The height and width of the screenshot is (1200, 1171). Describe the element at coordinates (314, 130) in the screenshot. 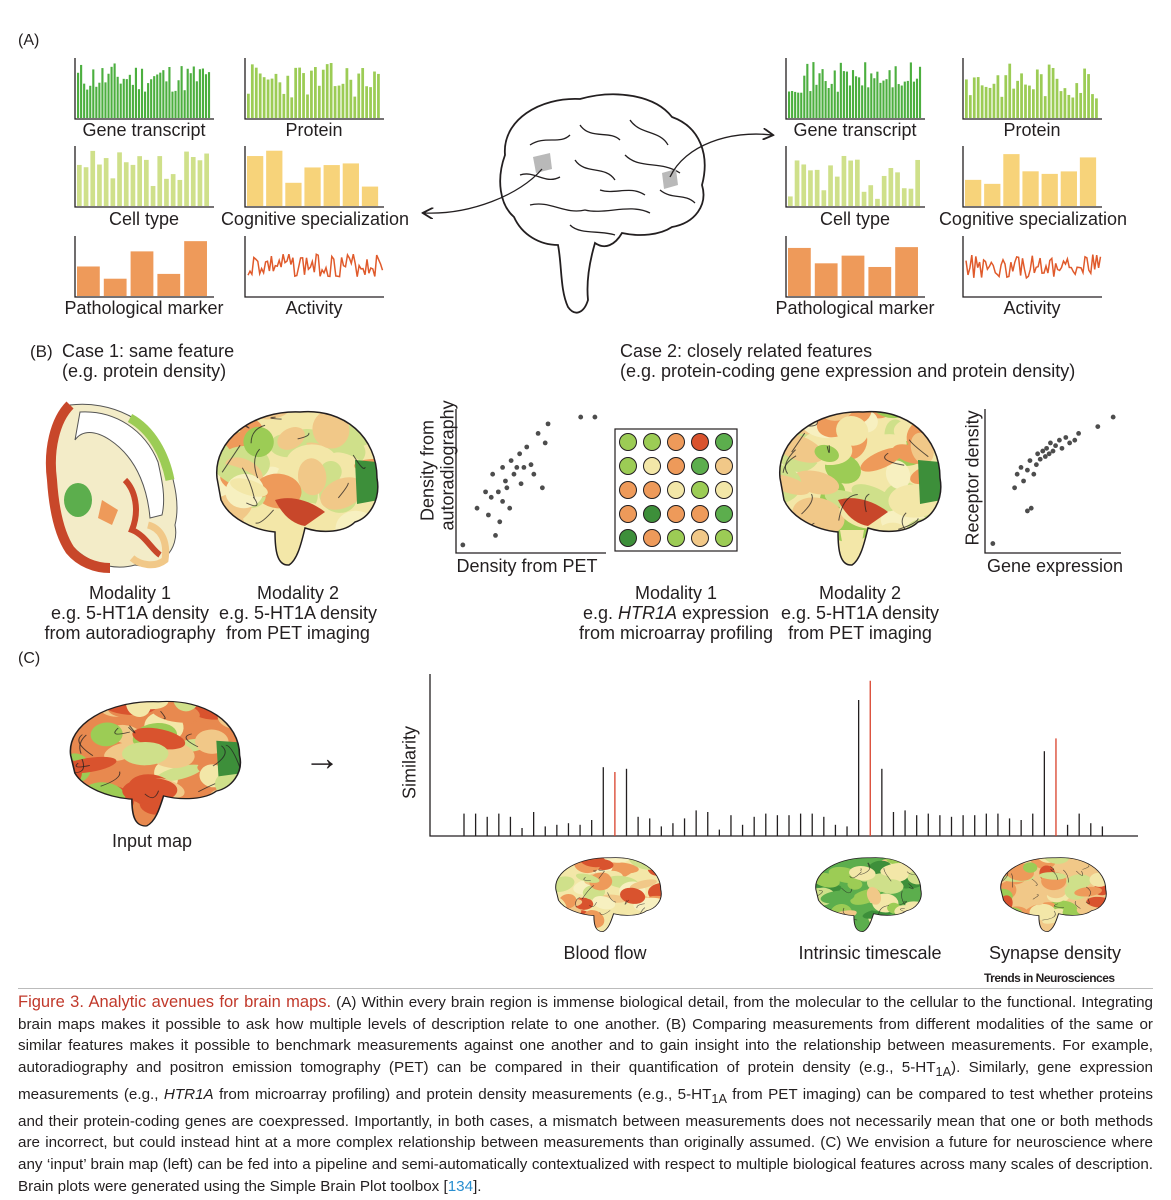

I see `label-protein-left: Protein` at that location.